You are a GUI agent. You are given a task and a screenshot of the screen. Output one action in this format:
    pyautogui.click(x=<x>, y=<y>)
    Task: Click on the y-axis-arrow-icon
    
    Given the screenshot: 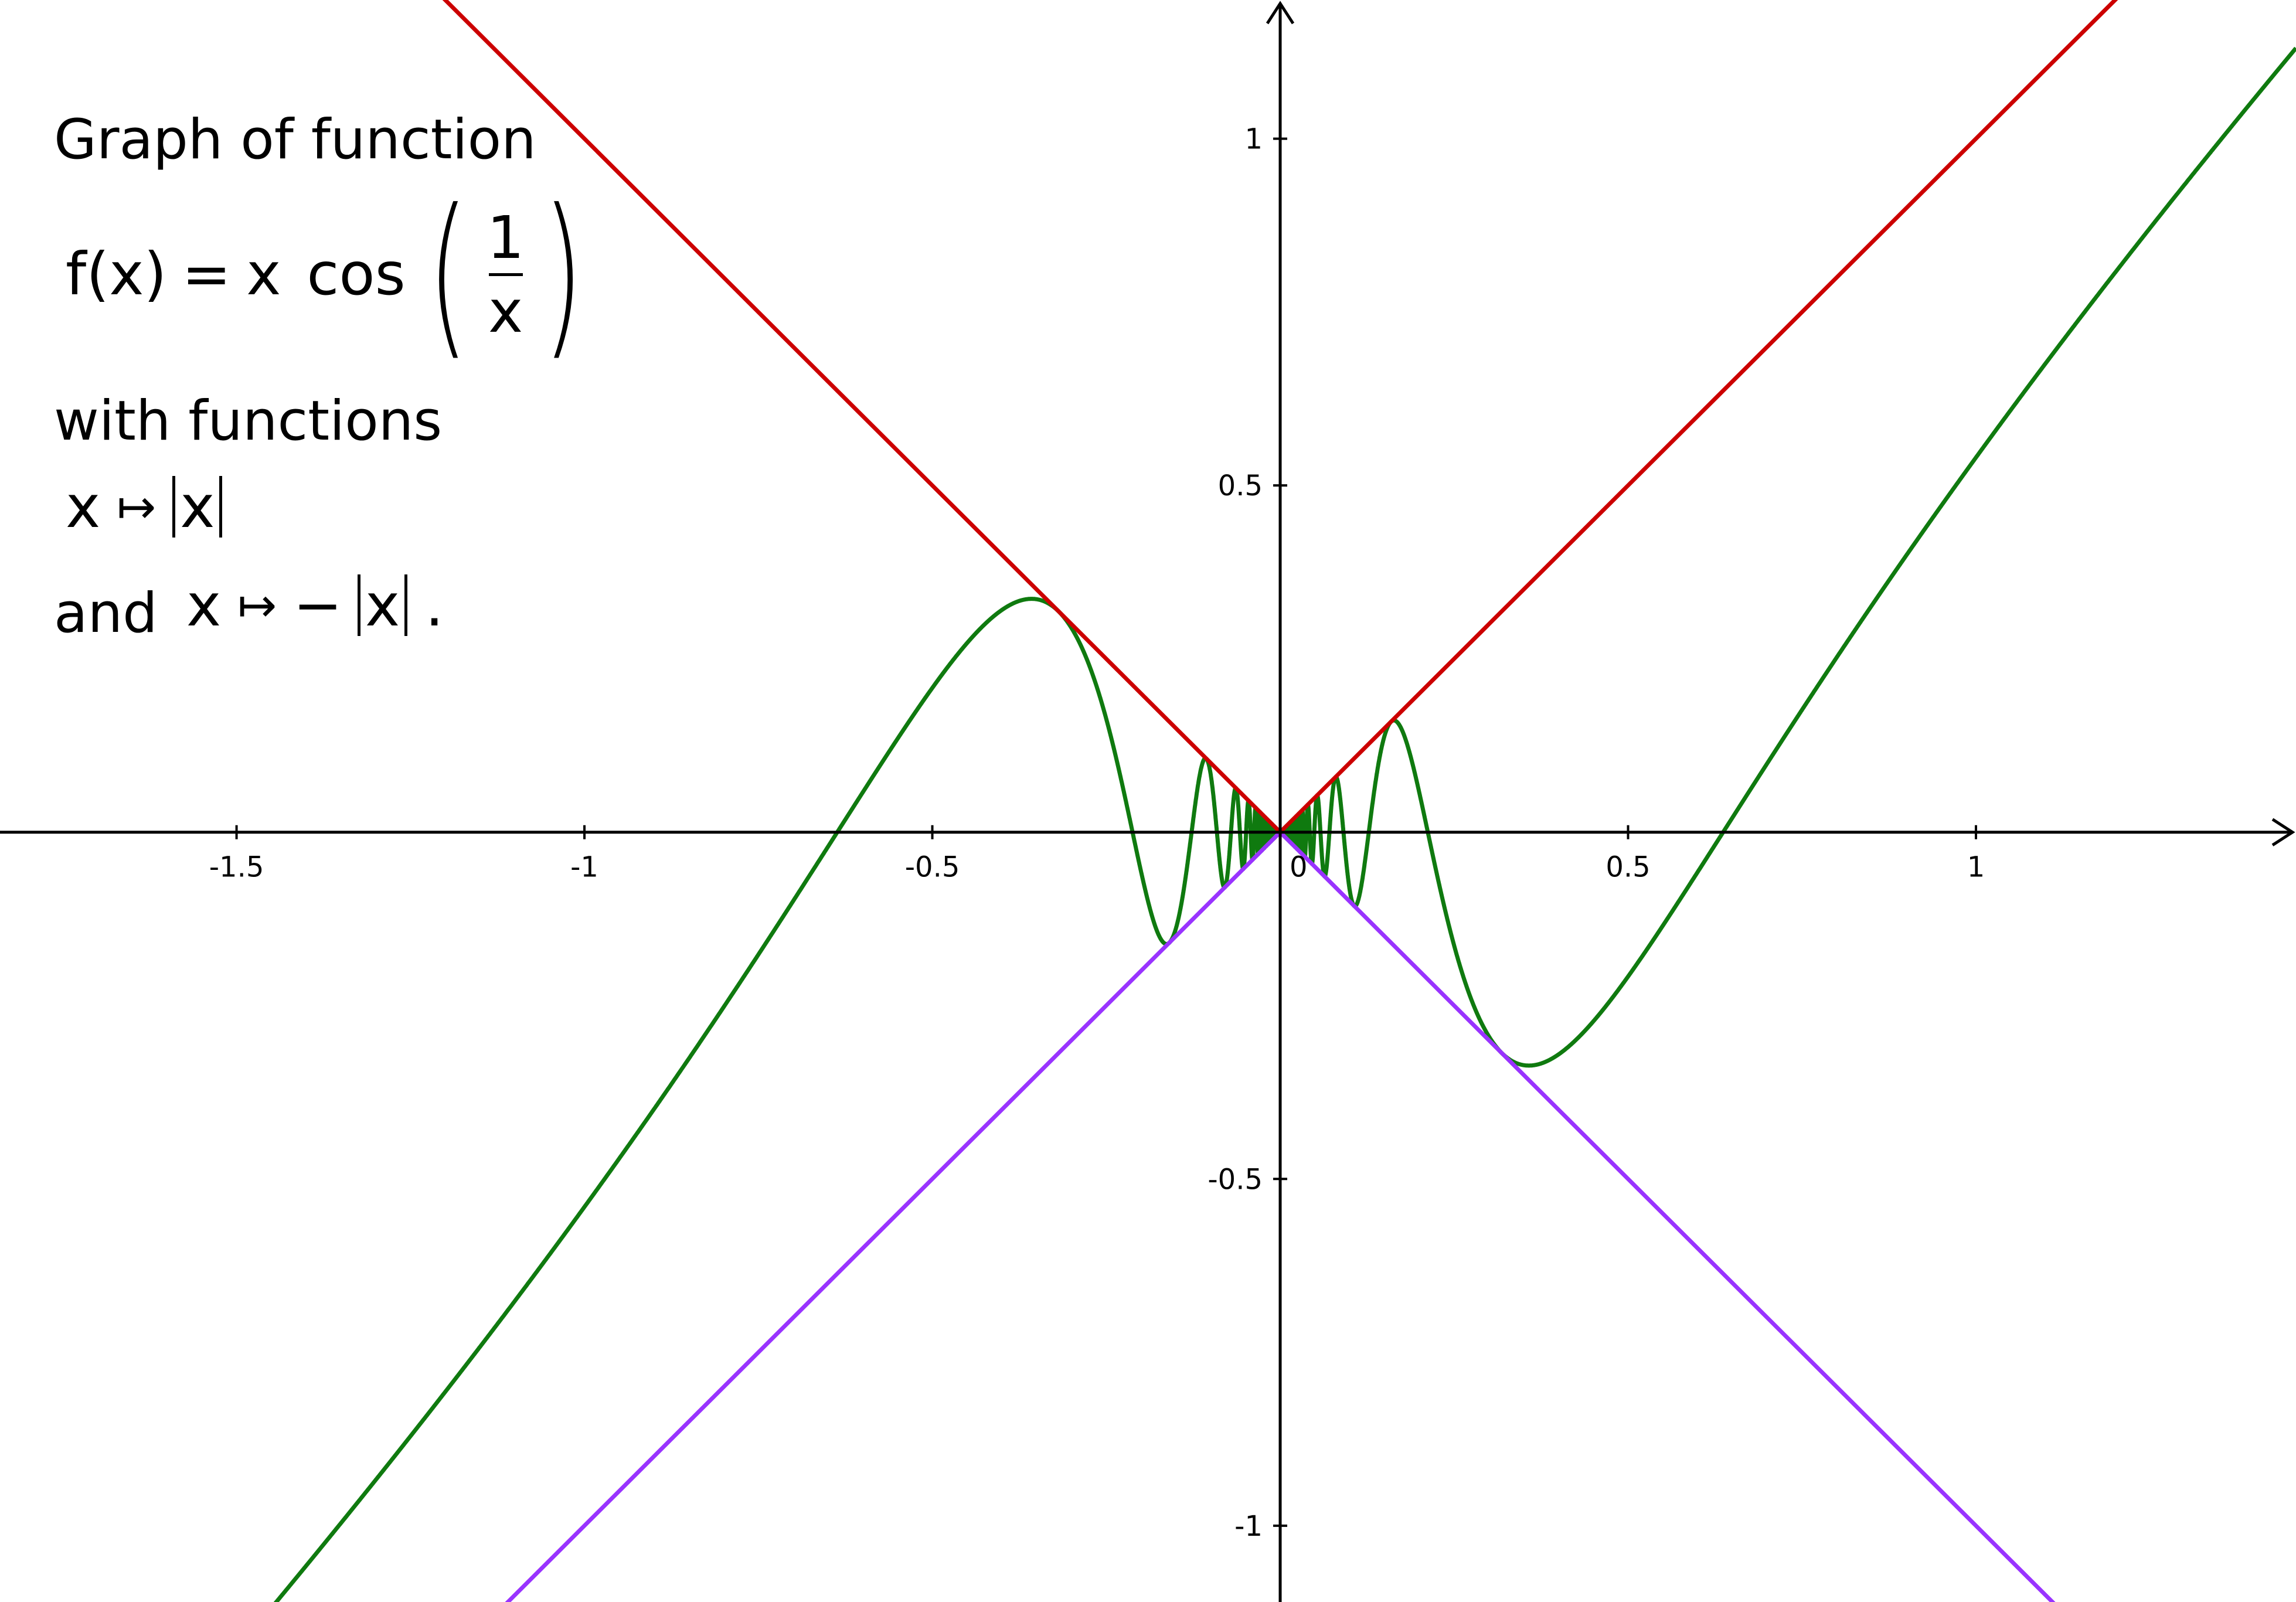 What is the action you would take?
    pyautogui.click(x=1280, y=13)
    